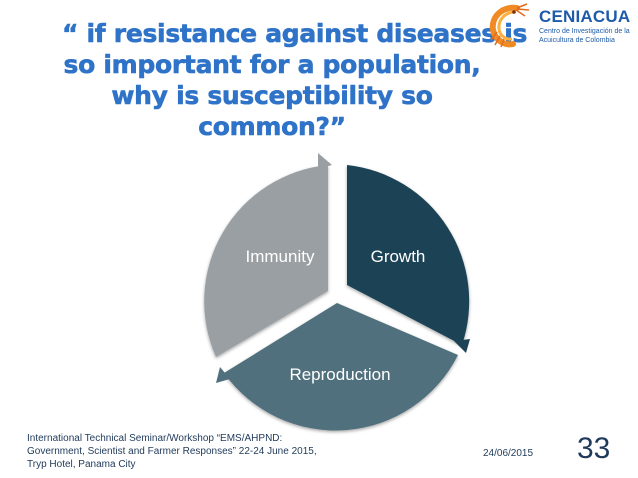 This screenshot has height=478, width=638. What do you see at coordinates (509, 25) in the screenshot?
I see `shrimp-icon` at bounding box center [509, 25].